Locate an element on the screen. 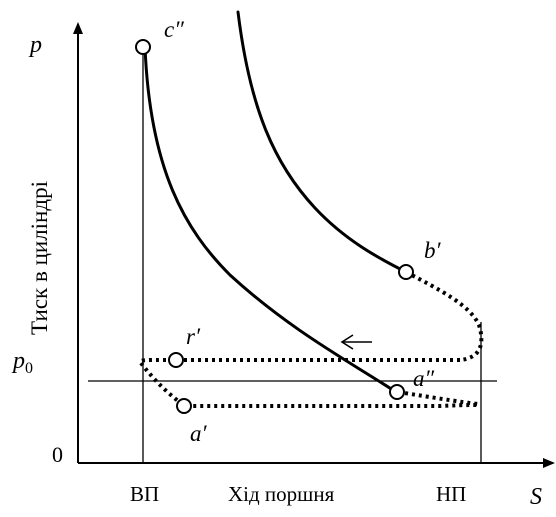  label-a1: a′ is located at coordinates (199, 433).